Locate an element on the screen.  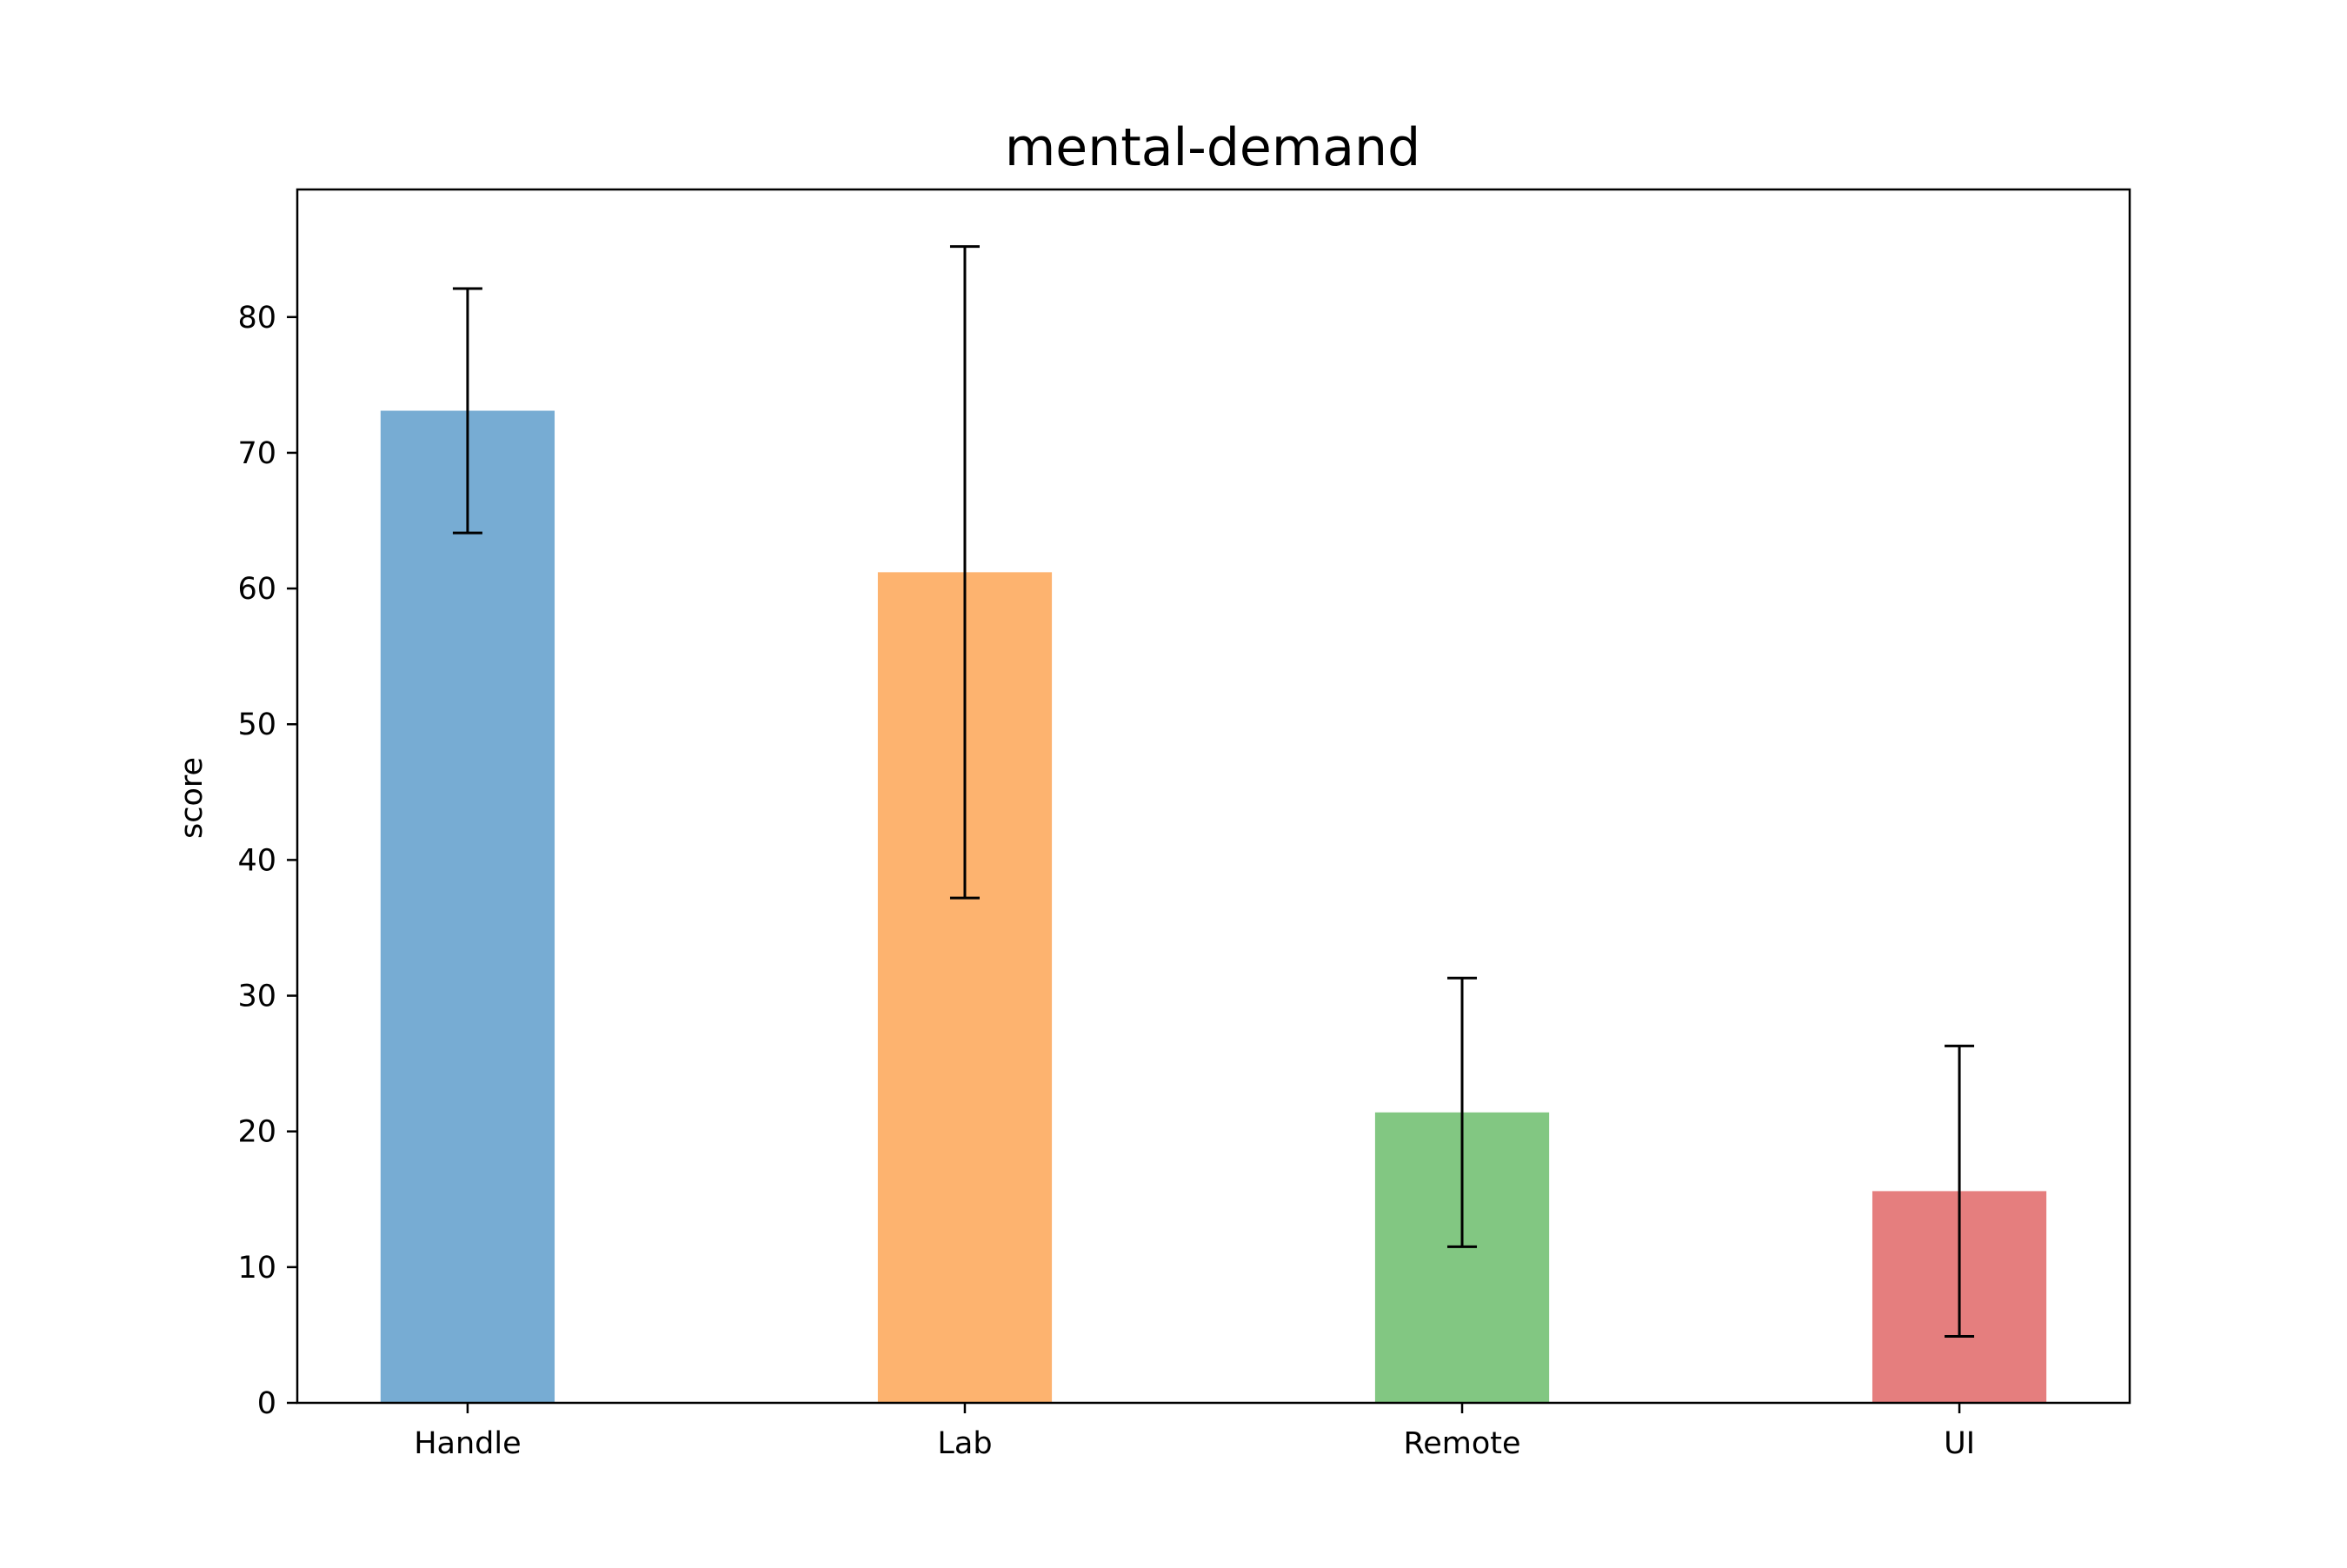
error-bar-remote is located at coordinates (1463, 1112).